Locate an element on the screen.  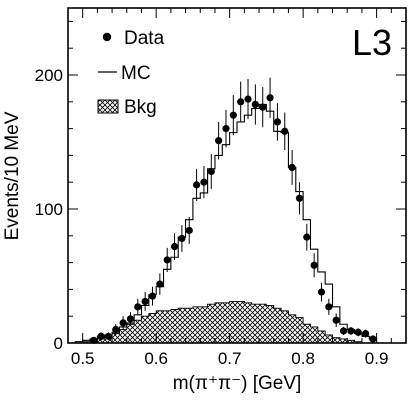
y-tick-label: 0 is located at coordinates (58, 343).